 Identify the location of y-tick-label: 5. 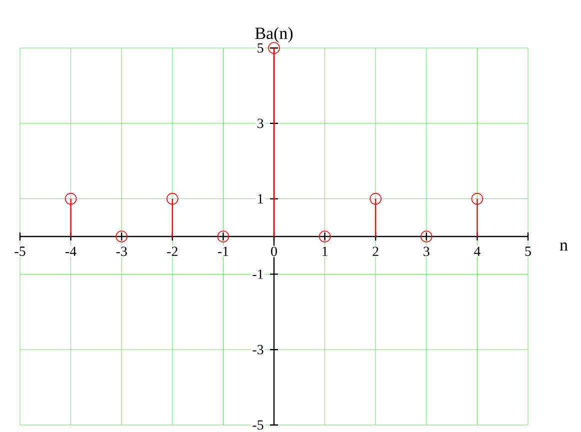
(261, 48).